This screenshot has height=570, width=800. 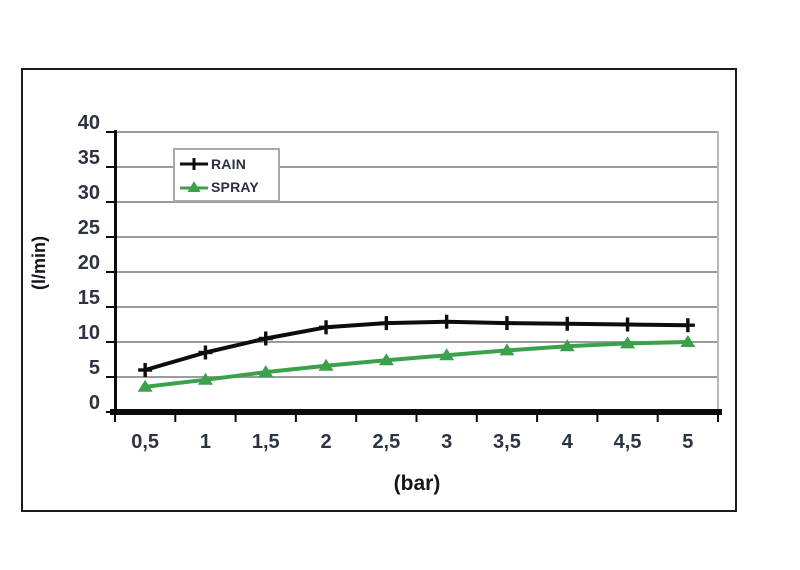 What do you see at coordinates (194, 163) in the screenshot?
I see `rain-line-sample-icon` at bounding box center [194, 163].